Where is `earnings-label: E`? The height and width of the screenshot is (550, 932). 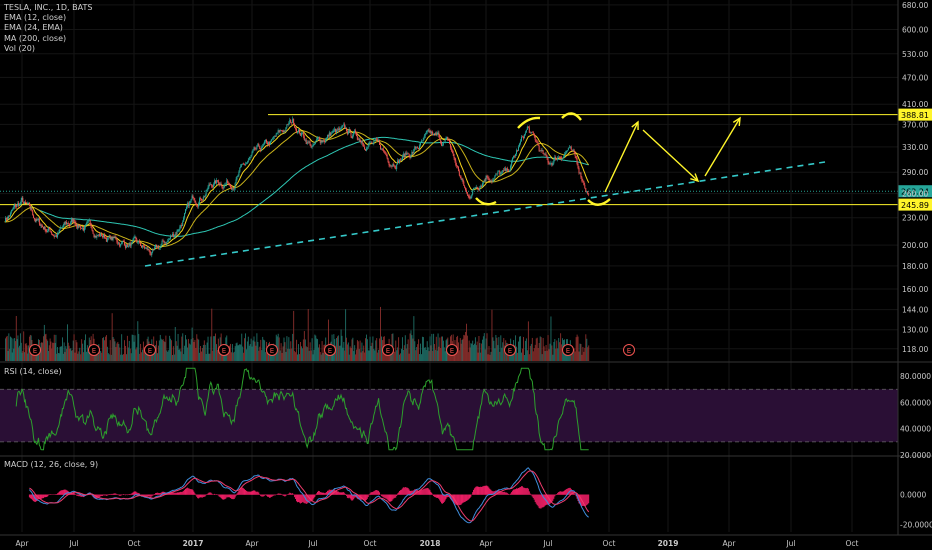 earnings-label: E is located at coordinates (272, 351).